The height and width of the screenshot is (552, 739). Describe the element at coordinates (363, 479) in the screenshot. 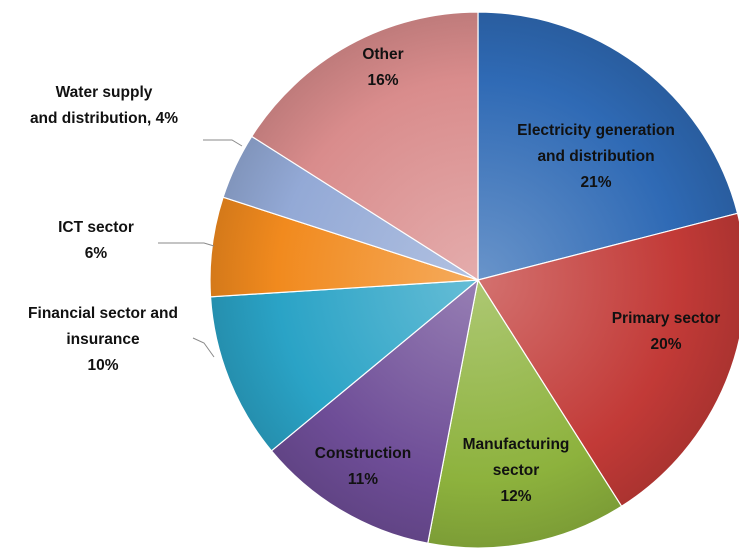

I see `slice-label-line: 11%` at that location.